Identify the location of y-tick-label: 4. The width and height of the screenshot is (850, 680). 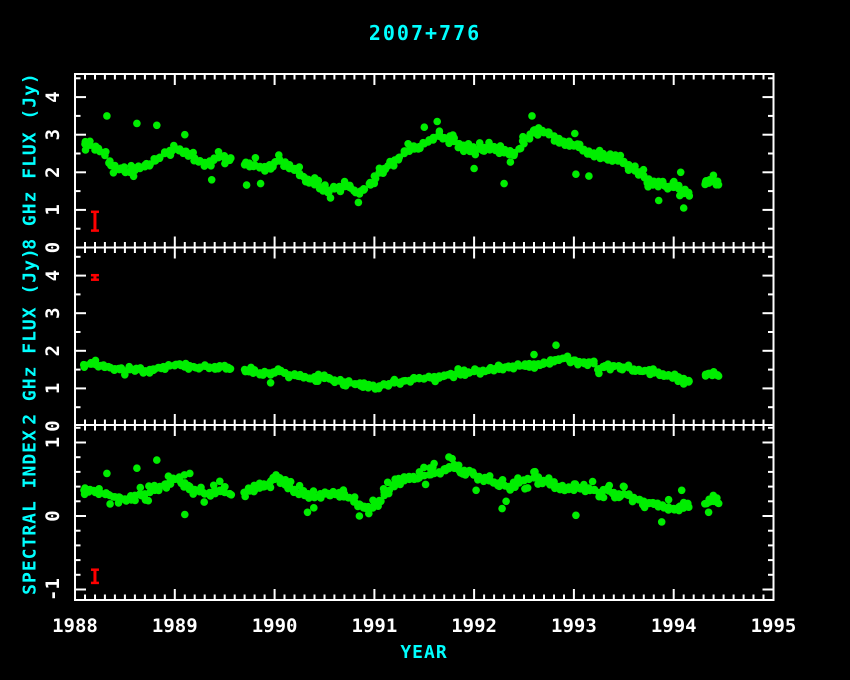
(53, 96).